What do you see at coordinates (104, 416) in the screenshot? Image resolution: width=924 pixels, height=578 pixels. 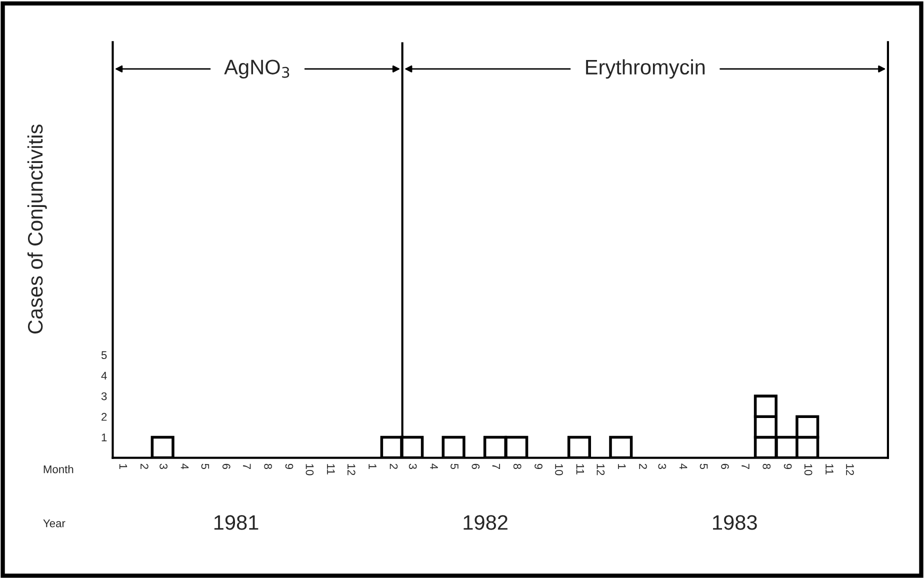 I see `y-tick-label: 2` at bounding box center [104, 416].